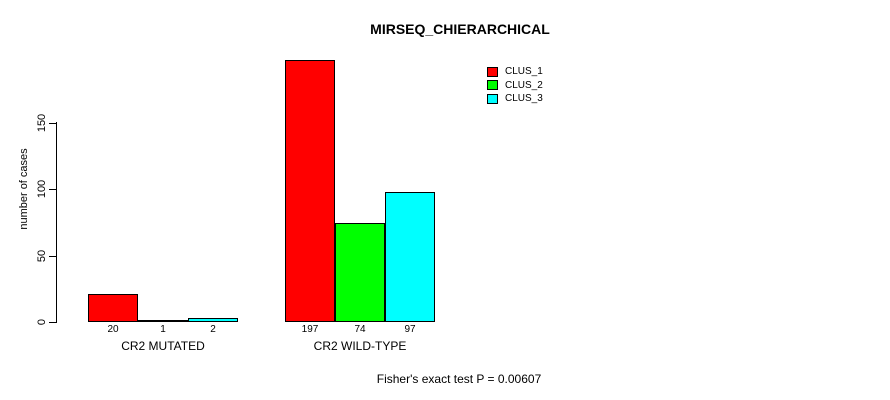  What do you see at coordinates (310, 329) in the screenshot?
I see `bar-value-label: 197` at bounding box center [310, 329].